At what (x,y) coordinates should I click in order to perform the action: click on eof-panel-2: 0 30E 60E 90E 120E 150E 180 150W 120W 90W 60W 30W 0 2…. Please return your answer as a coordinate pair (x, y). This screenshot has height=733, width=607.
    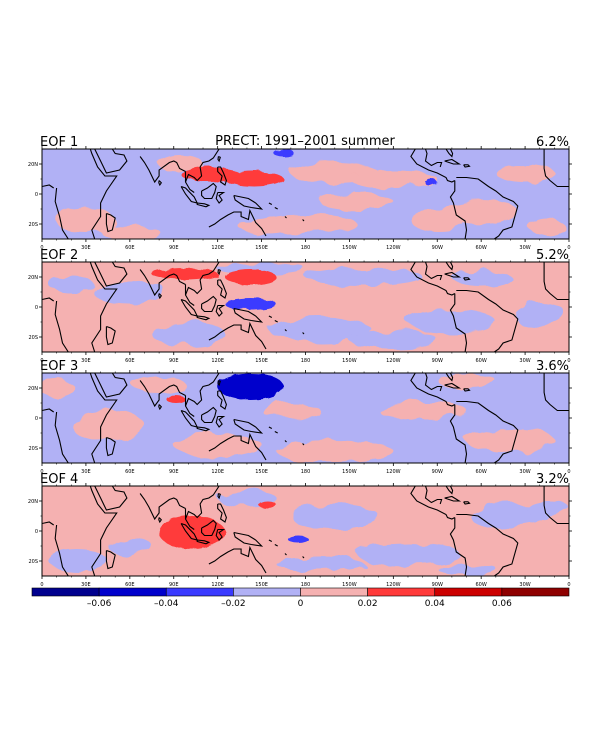
    Looking at the image, I should click on (300, 306).